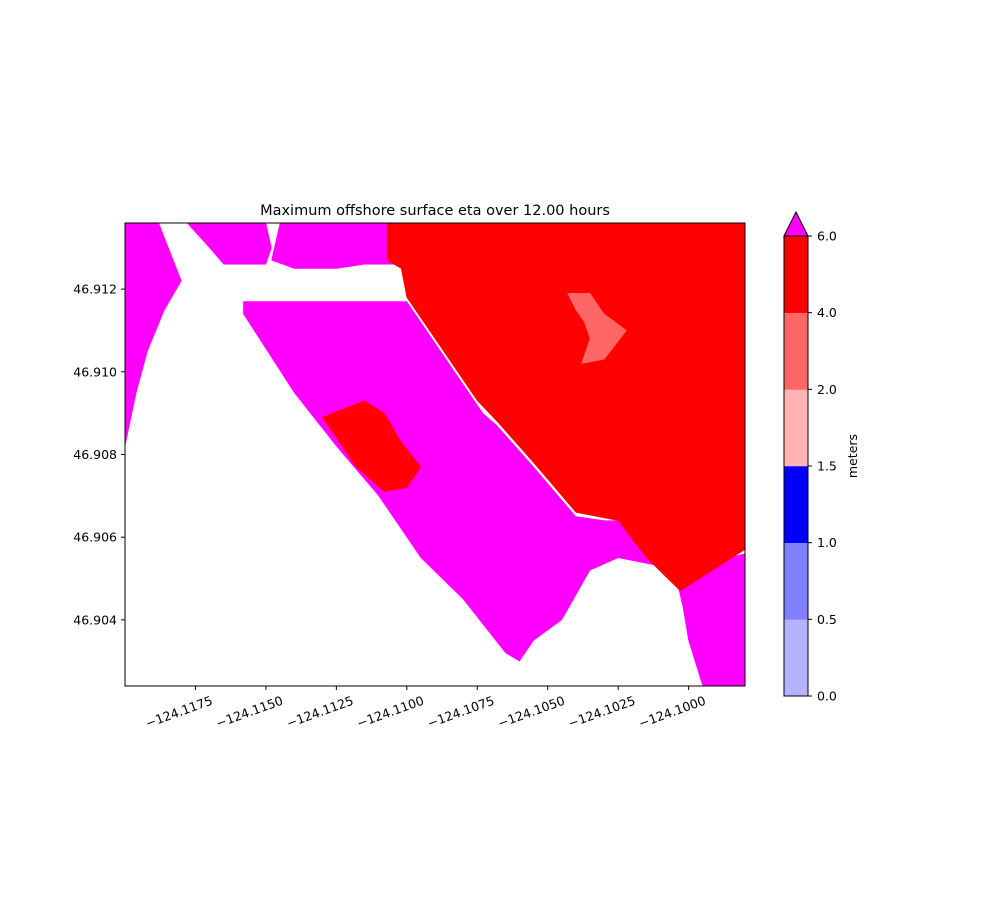 The image size is (1000, 900). What do you see at coordinates (827, 696) in the screenshot?
I see `colorbar-tick-label: 0.0` at bounding box center [827, 696].